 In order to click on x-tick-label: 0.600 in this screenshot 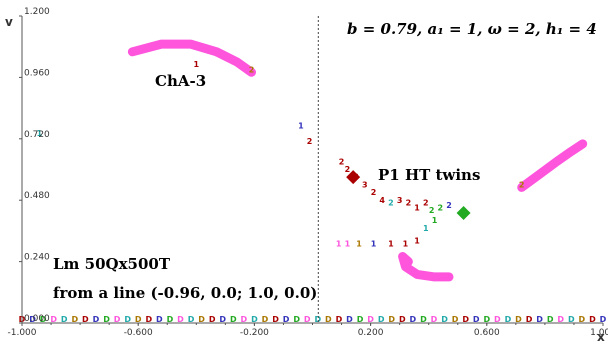, I will do `click(487, 333)`.